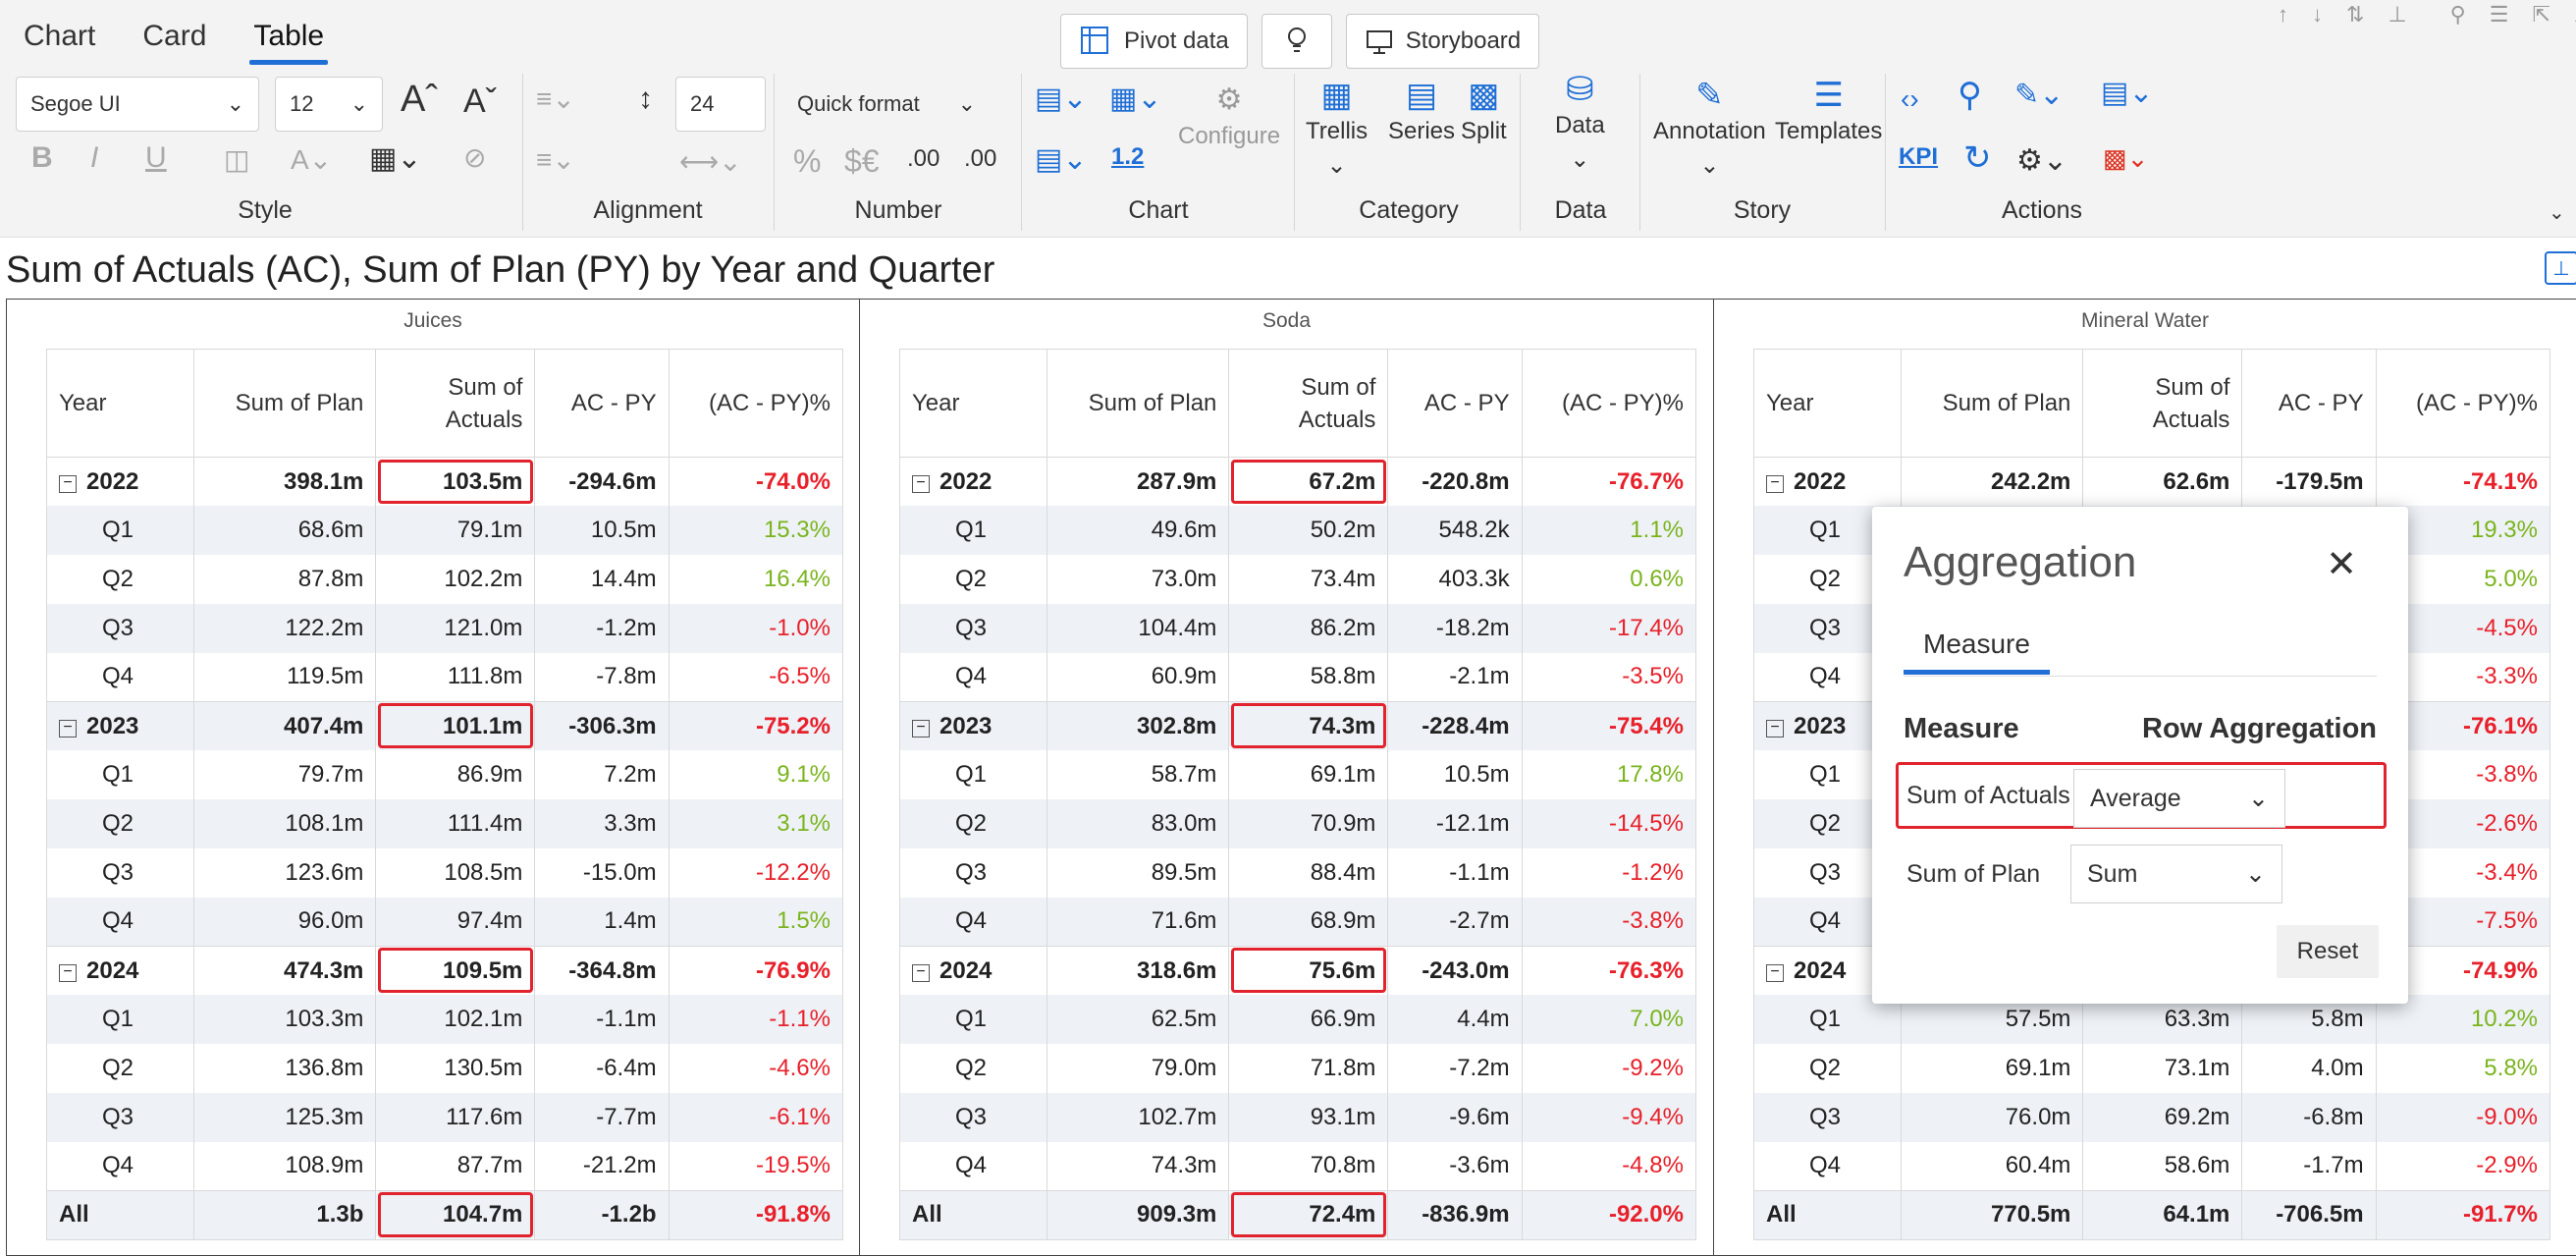 Image resolution: width=2576 pixels, height=1256 pixels. What do you see at coordinates (2397, 15) in the screenshot?
I see `hierarchy-icon: ⊥` at bounding box center [2397, 15].